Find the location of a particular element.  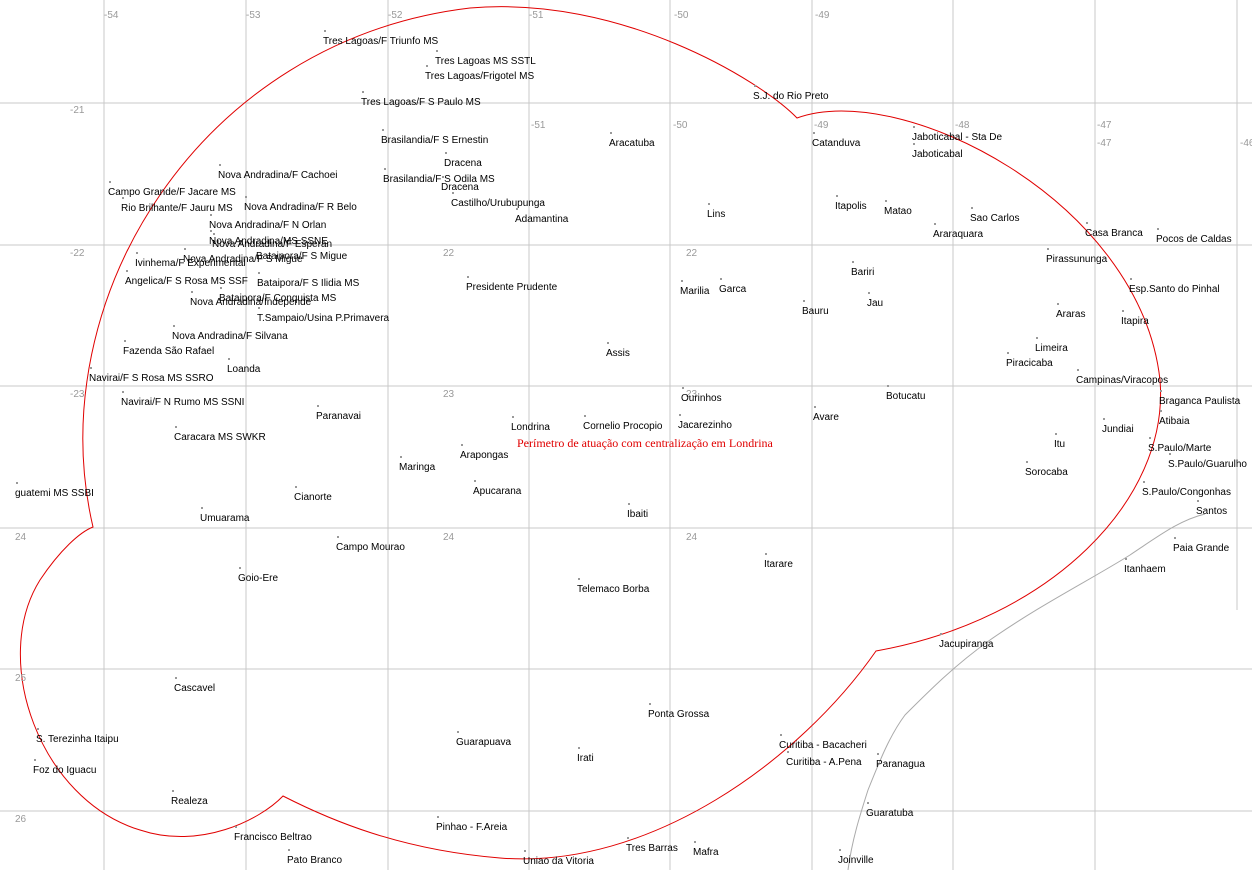

place-label: Garca is located at coordinates (733, 289).